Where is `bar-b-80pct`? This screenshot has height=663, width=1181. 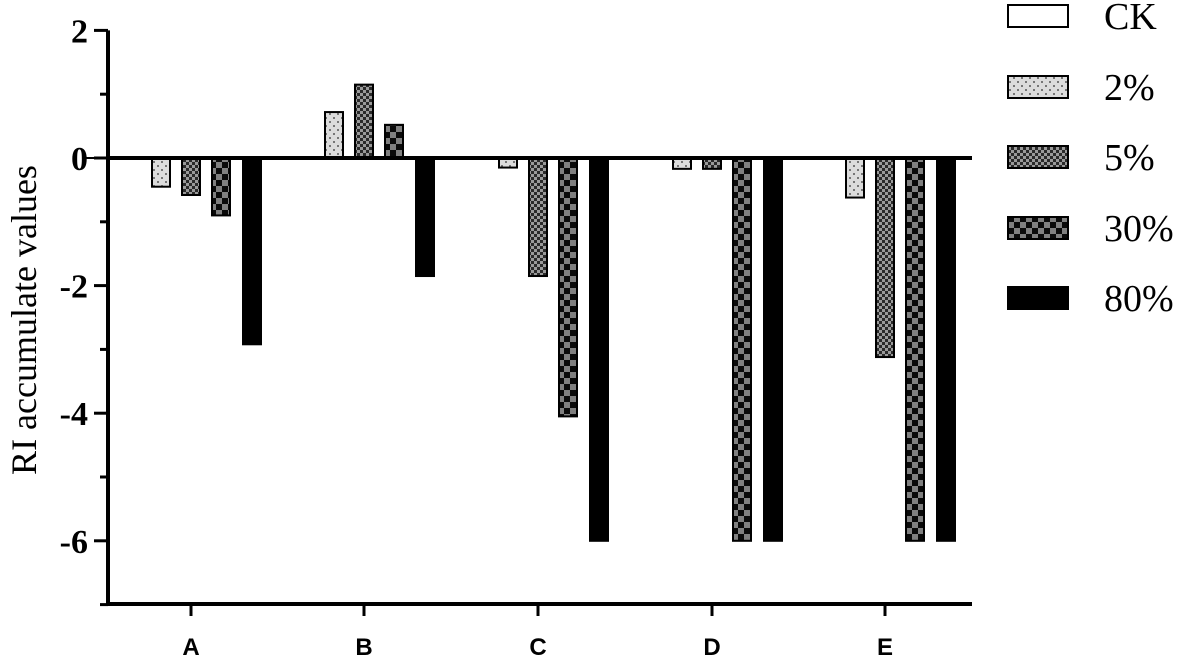 bar-b-80pct is located at coordinates (425, 217).